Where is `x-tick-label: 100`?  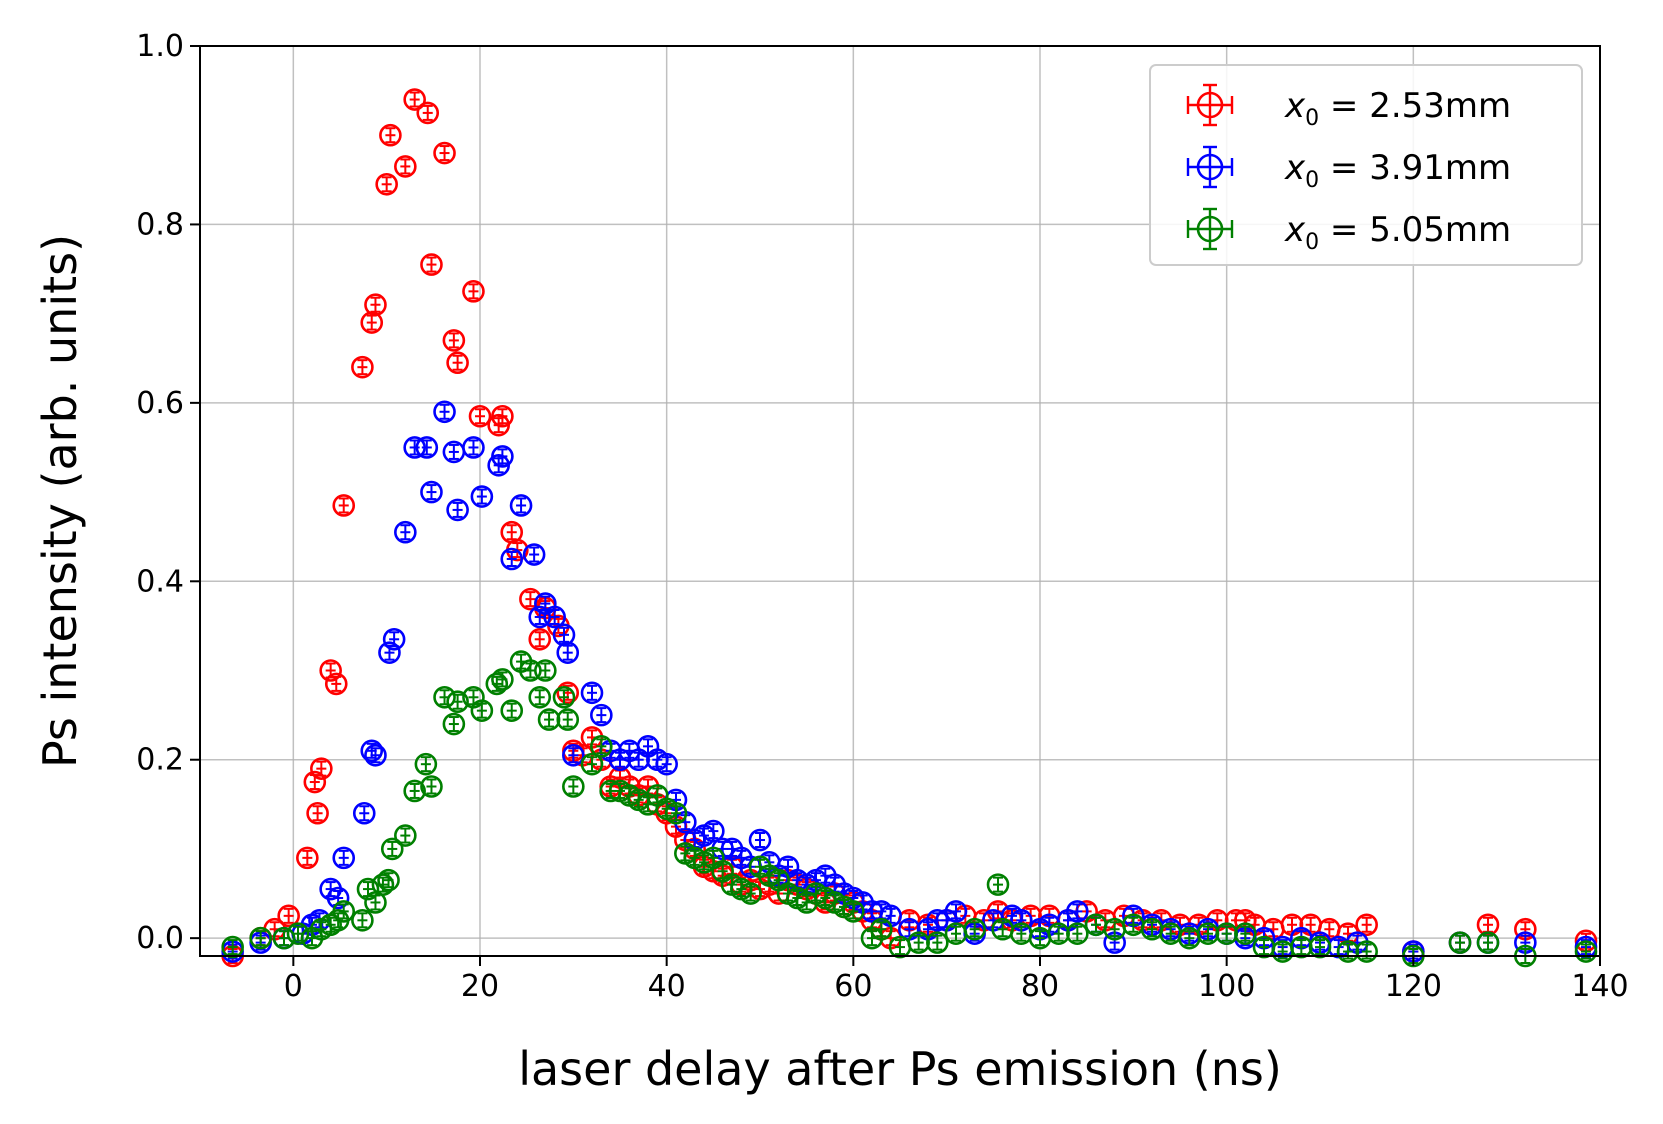 x-tick-label: 100 is located at coordinates (1226, 986).